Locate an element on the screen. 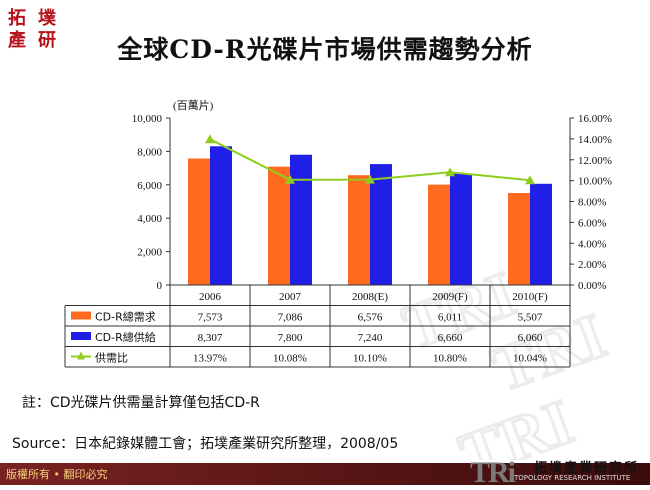 The height and width of the screenshot is (490, 650). data-label: 10.10% is located at coordinates (370, 359).